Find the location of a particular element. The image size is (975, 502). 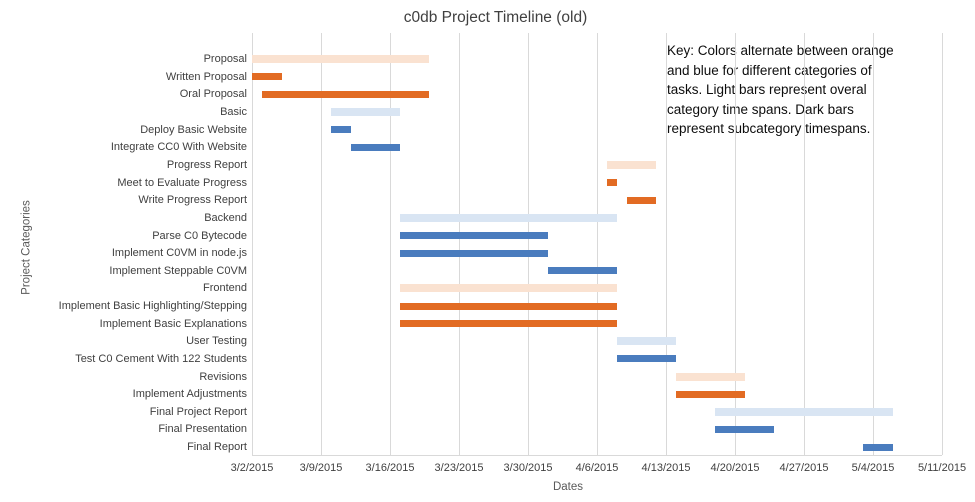

category-label: Implement Adjustments is located at coordinates (189, 394).